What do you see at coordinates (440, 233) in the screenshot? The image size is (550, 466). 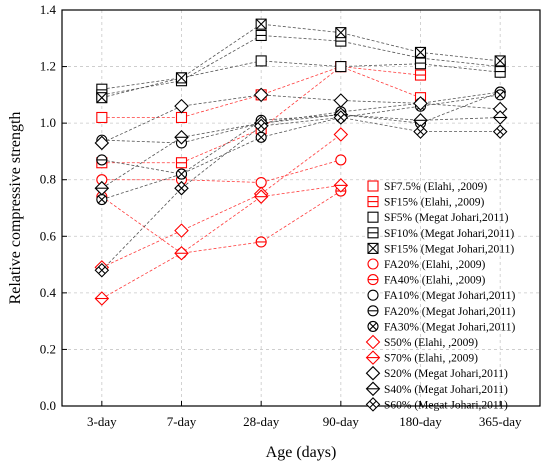 I see `legend-item: SF10% (Megat Johari,2011)` at bounding box center [440, 233].